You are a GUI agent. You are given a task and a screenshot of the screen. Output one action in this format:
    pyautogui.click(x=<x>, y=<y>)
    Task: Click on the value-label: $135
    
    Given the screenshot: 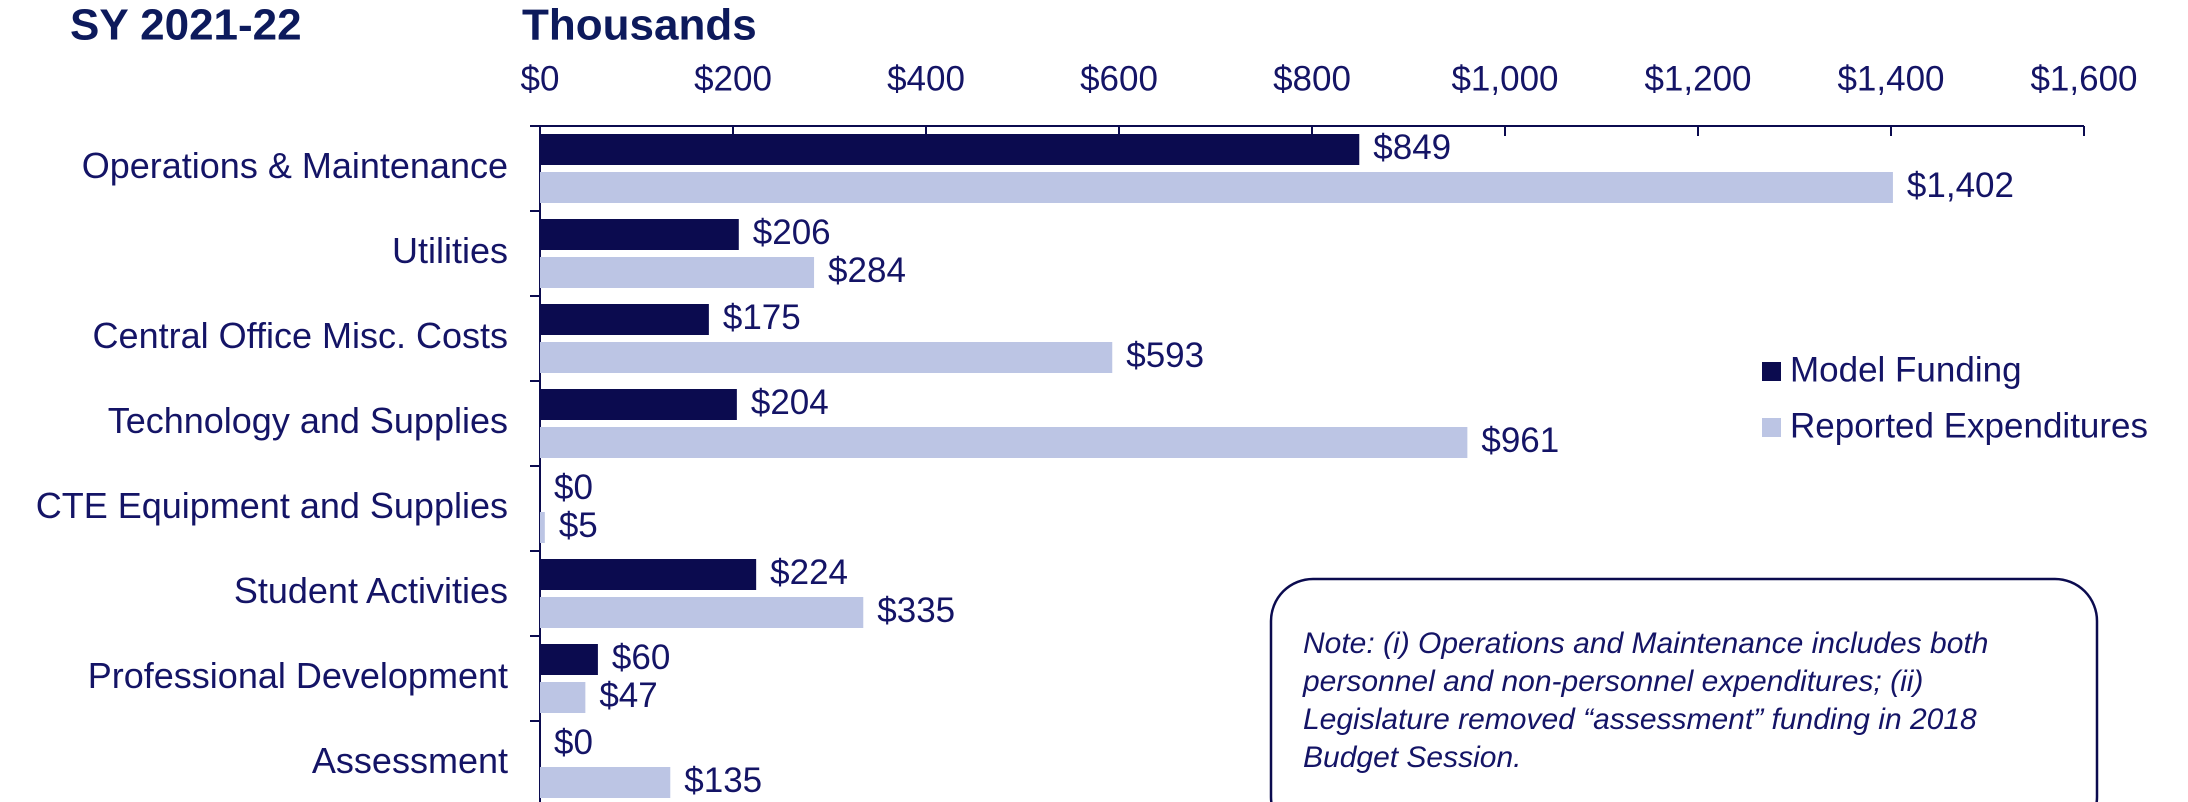 What is the action you would take?
    pyautogui.click(x=723, y=780)
    